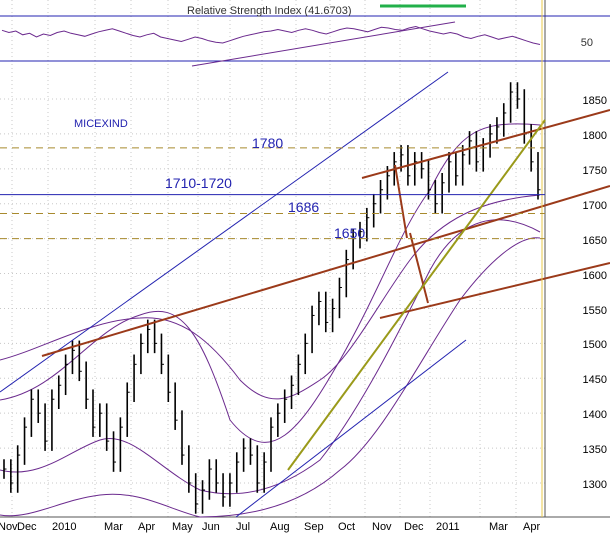  What do you see at coordinates (587, 43) in the screenshot?
I see `rsi-tick-label: 50` at bounding box center [587, 43].